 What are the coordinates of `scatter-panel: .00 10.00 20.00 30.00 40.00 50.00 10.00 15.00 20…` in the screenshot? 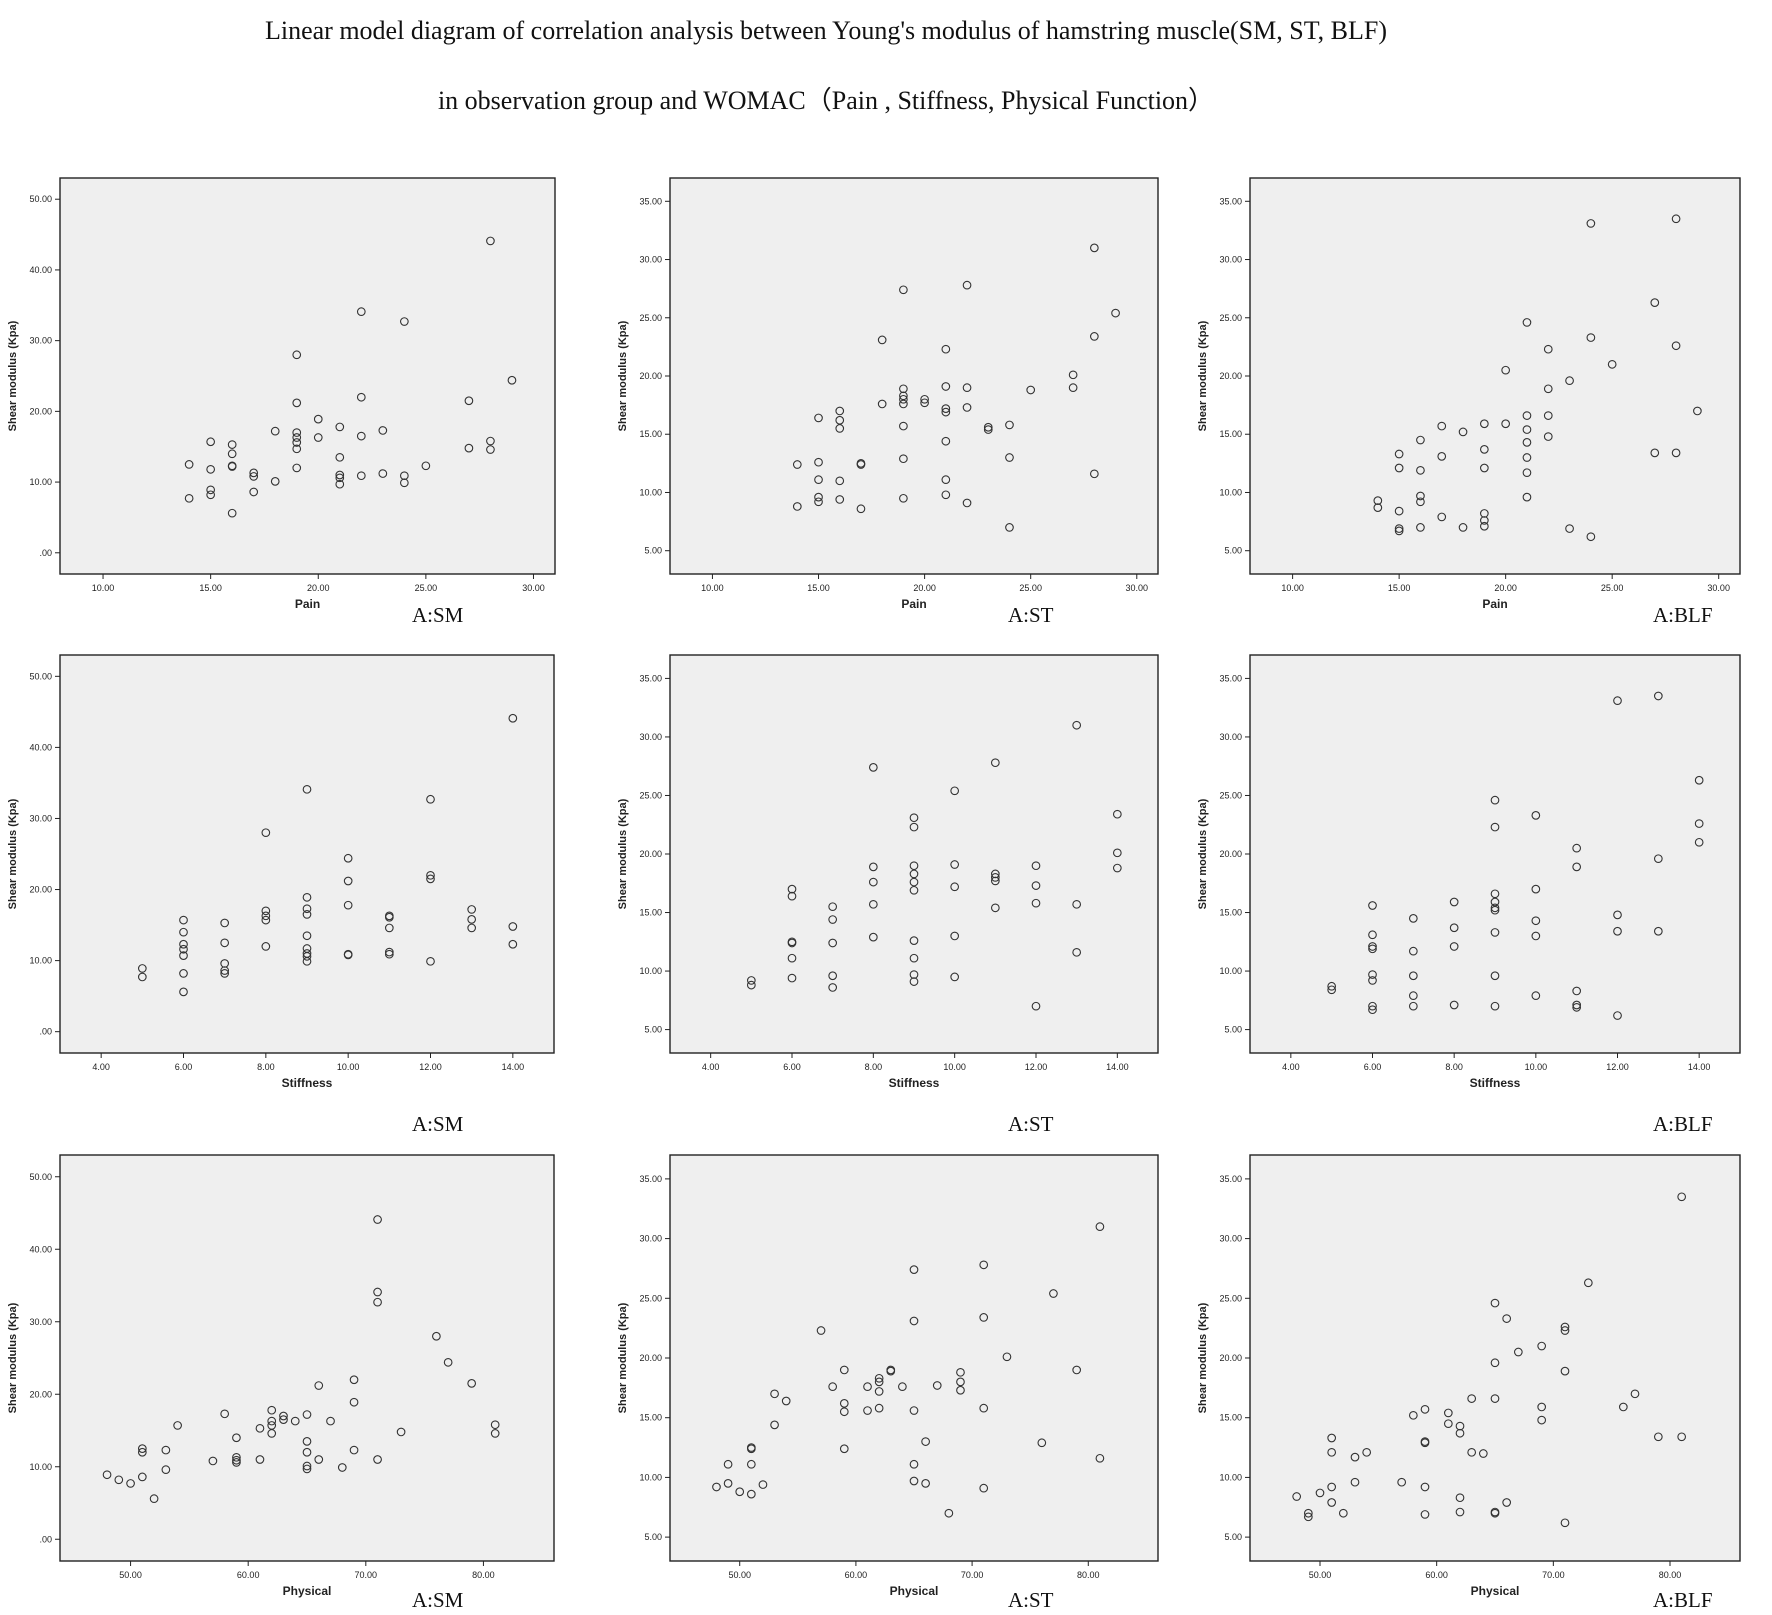 It's located at (281, 394).